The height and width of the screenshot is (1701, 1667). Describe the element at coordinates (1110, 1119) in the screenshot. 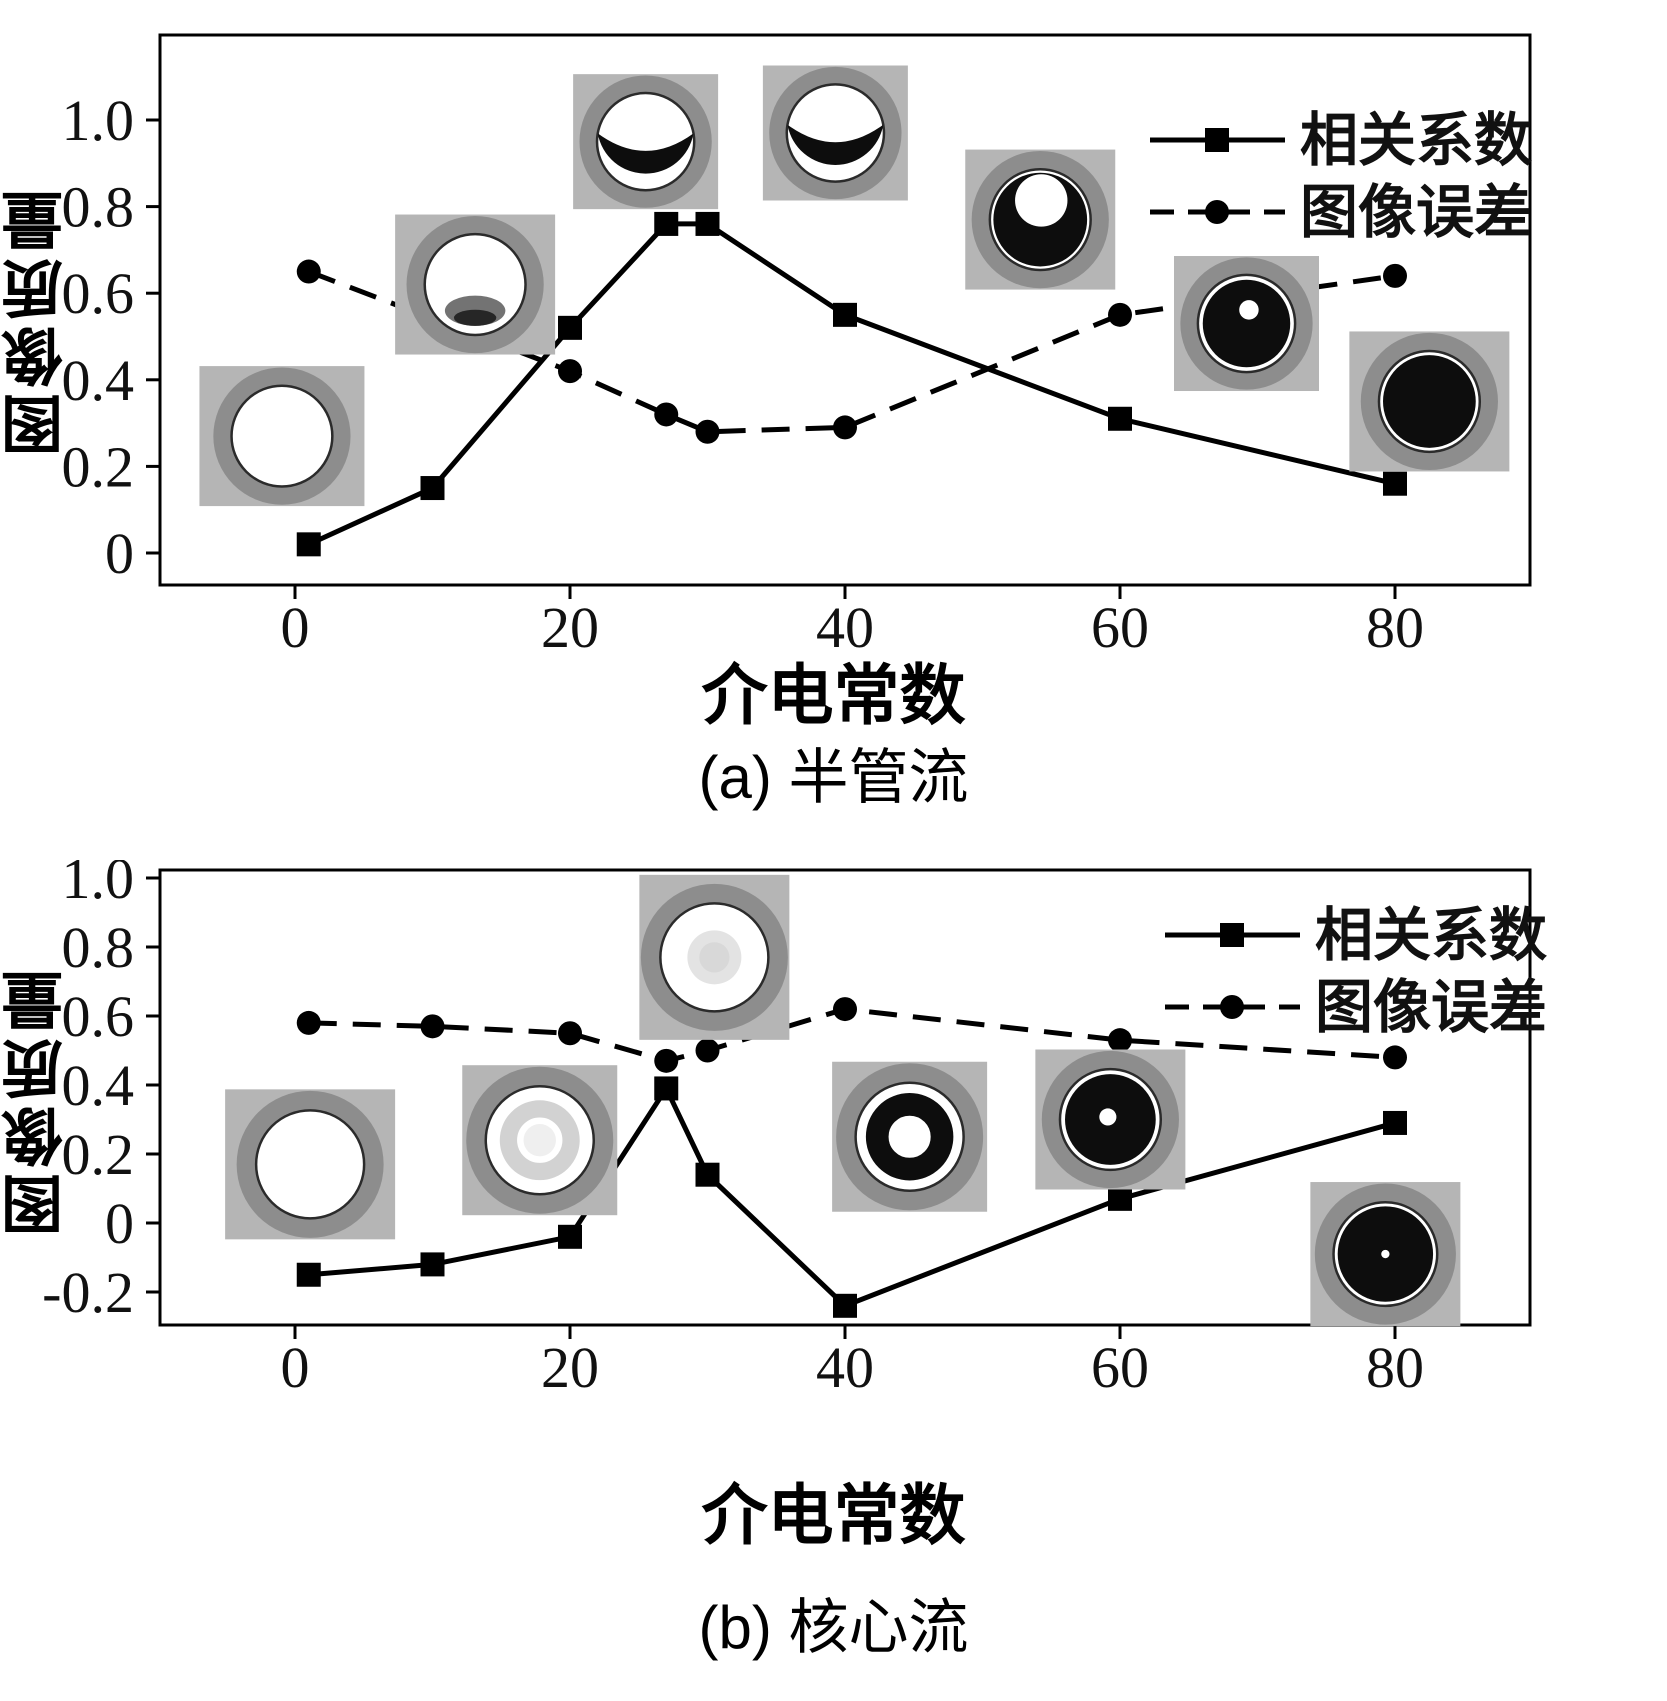

I see `inset-image-dark-center-dot` at that location.